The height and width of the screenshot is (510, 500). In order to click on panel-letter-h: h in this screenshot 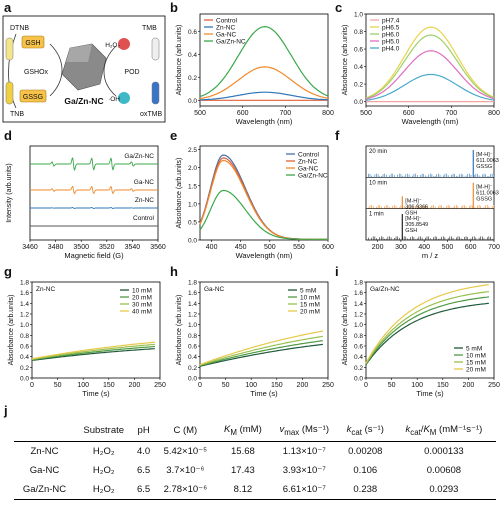, I will do `click(174, 271)`.